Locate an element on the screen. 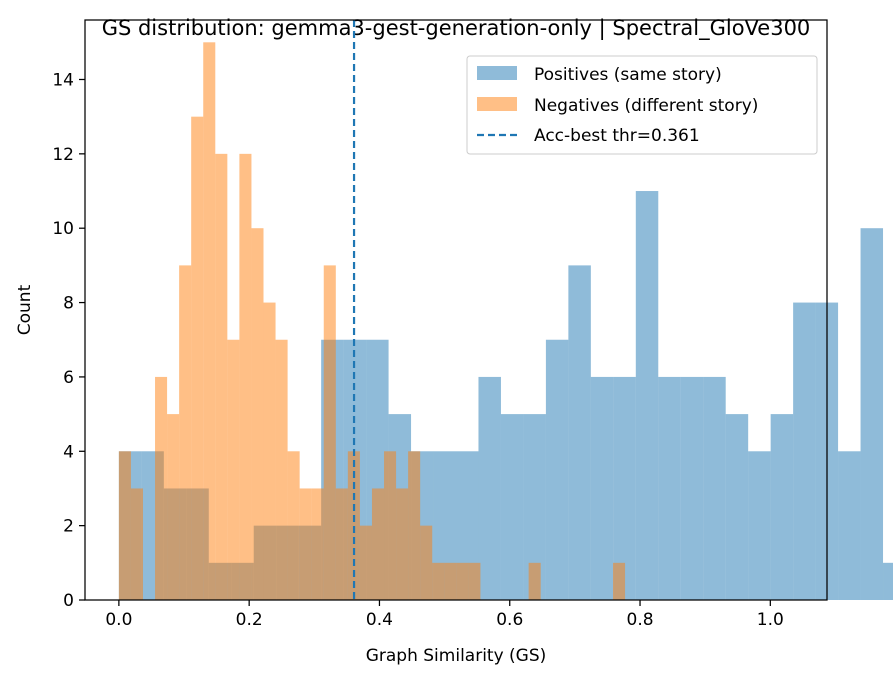 The image size is (893, 678). x-tick-label: 0.0 is located at coordinates (118, 620).